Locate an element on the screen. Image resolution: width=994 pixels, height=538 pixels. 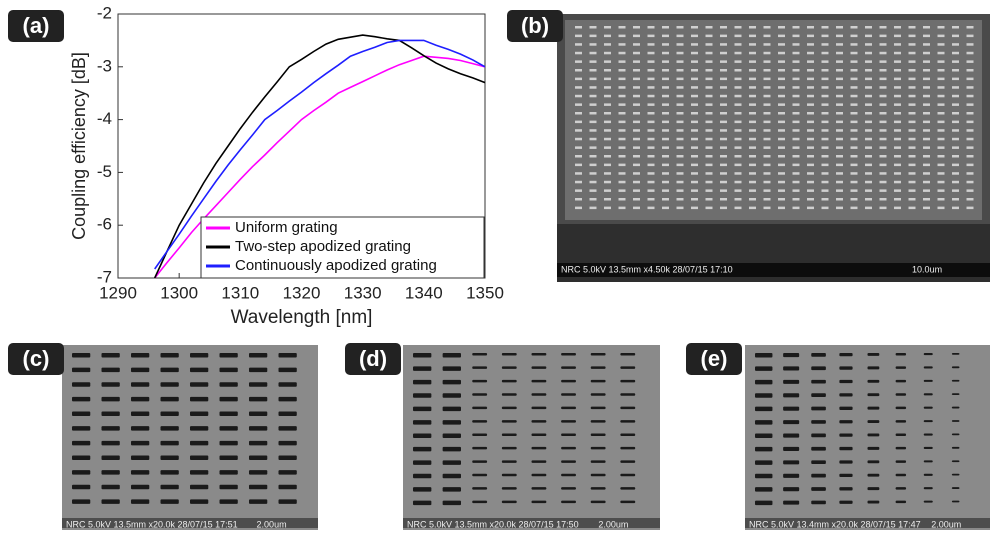
sem-image is located at coordinates (190, 437).